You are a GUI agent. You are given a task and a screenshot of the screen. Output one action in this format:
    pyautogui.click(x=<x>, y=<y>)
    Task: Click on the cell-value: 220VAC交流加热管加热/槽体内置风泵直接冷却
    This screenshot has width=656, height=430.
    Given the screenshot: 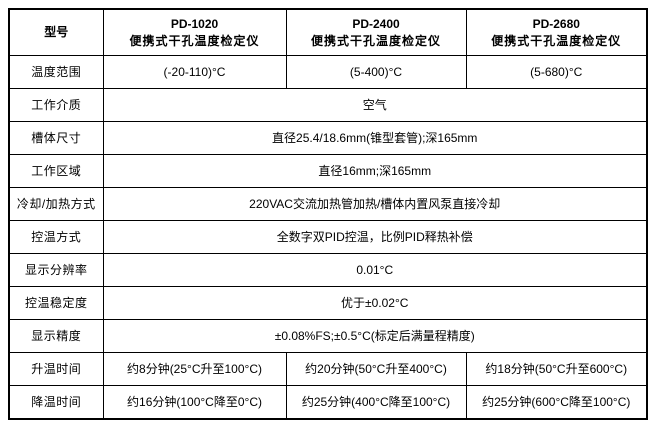 What is the action you would take?
    pyautogui.click(x=375, y=204)
    